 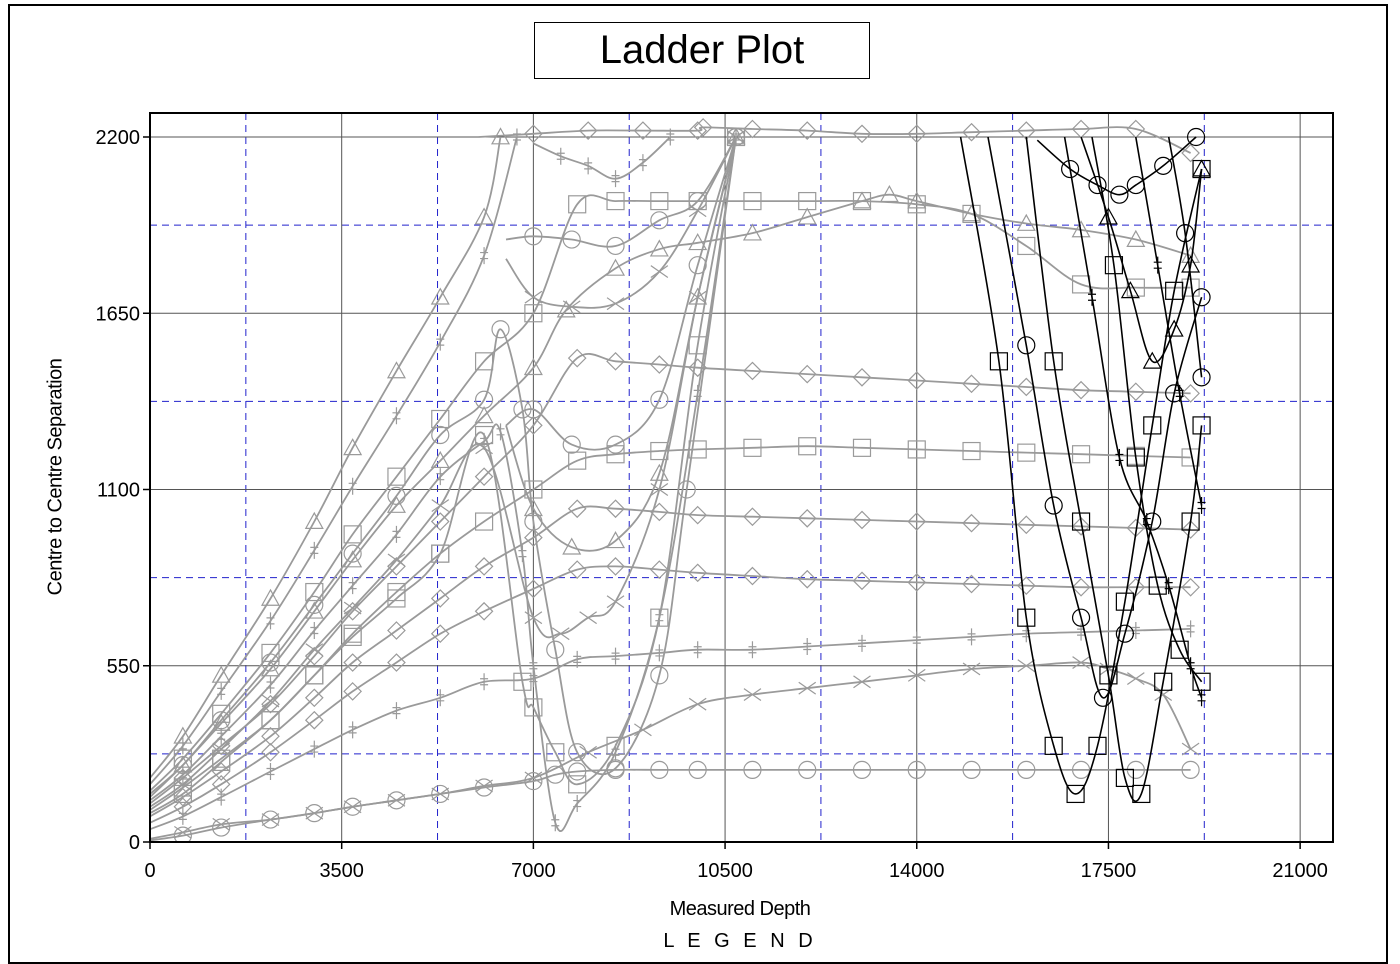 What do you see at coordinates (1300, 871) in the screenshot?
I see `x-tick-label: 21000` at bounding box center [1300, 871].